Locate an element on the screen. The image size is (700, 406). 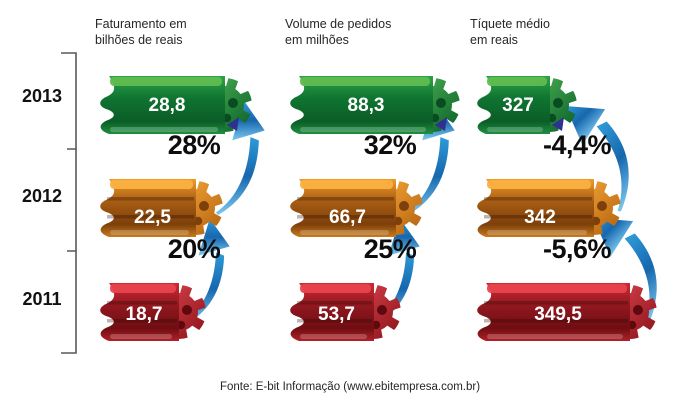
gear-graphic: 28,8 is located at coordinates (176, 105).